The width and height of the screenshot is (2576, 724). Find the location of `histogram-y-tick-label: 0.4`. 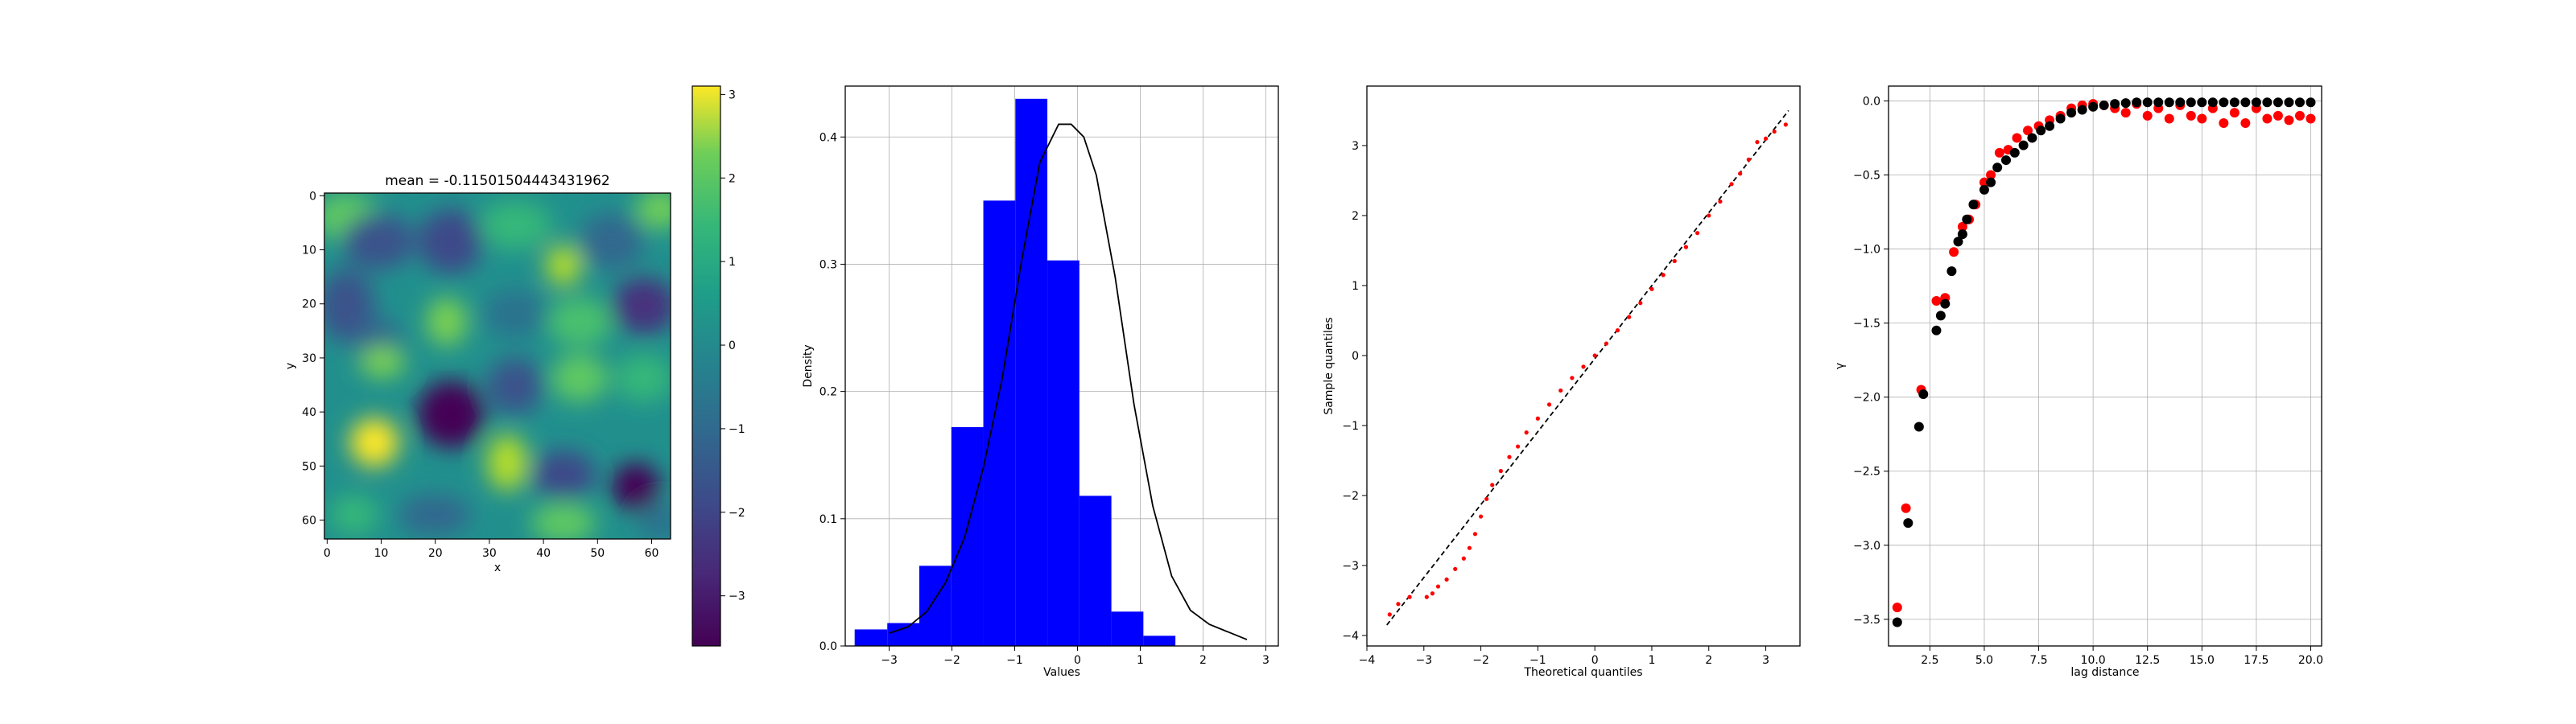

histogram-y-tick-label: 0.4 is located at coordinates (828, 137).